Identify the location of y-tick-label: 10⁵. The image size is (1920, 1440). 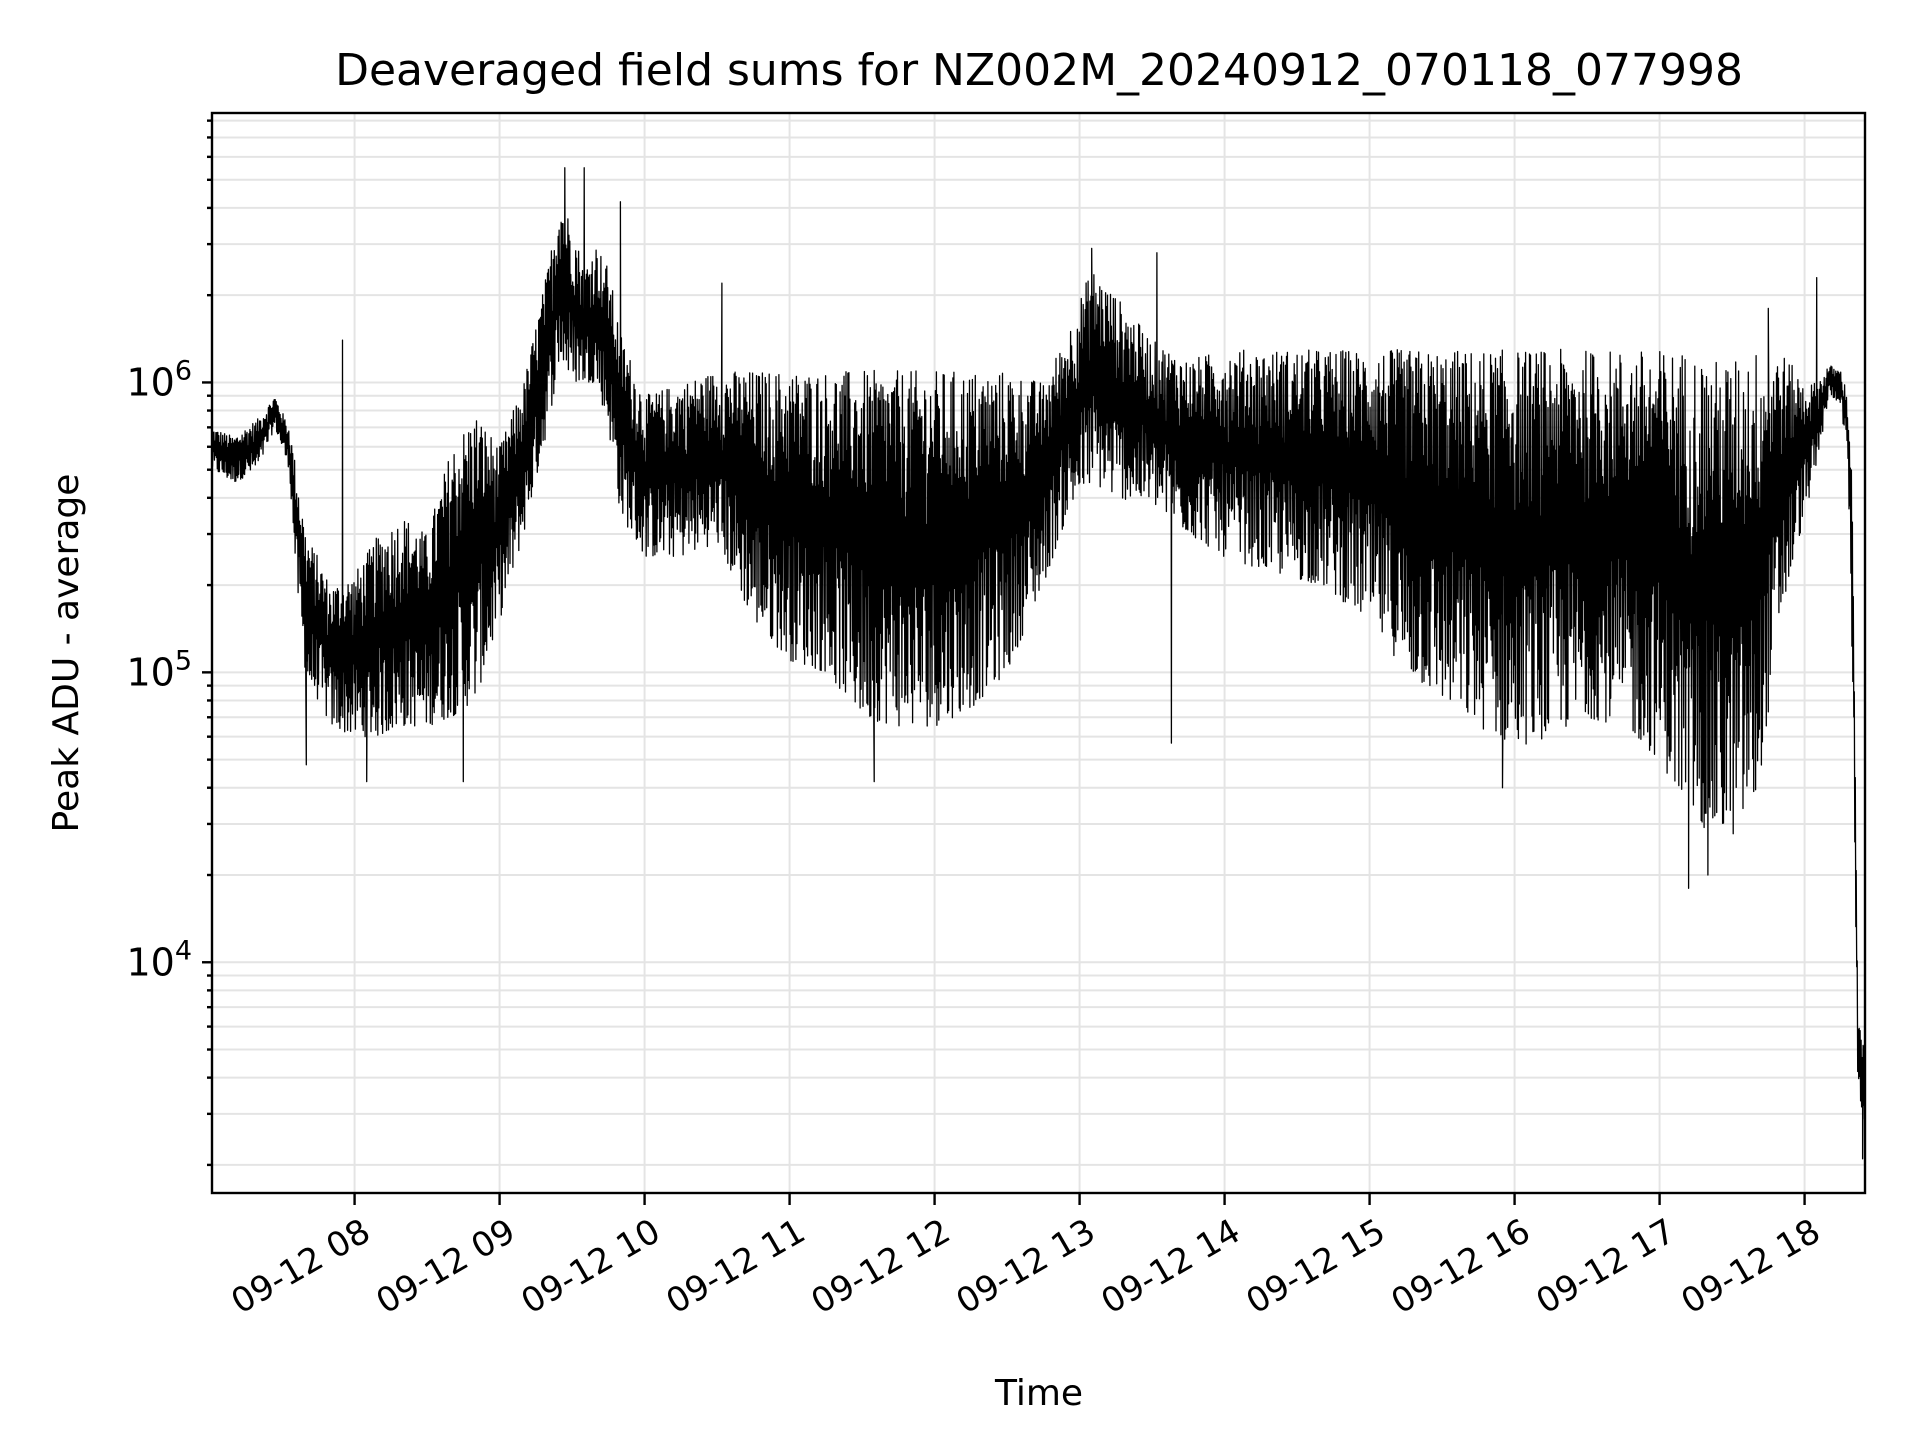
(159, 669).